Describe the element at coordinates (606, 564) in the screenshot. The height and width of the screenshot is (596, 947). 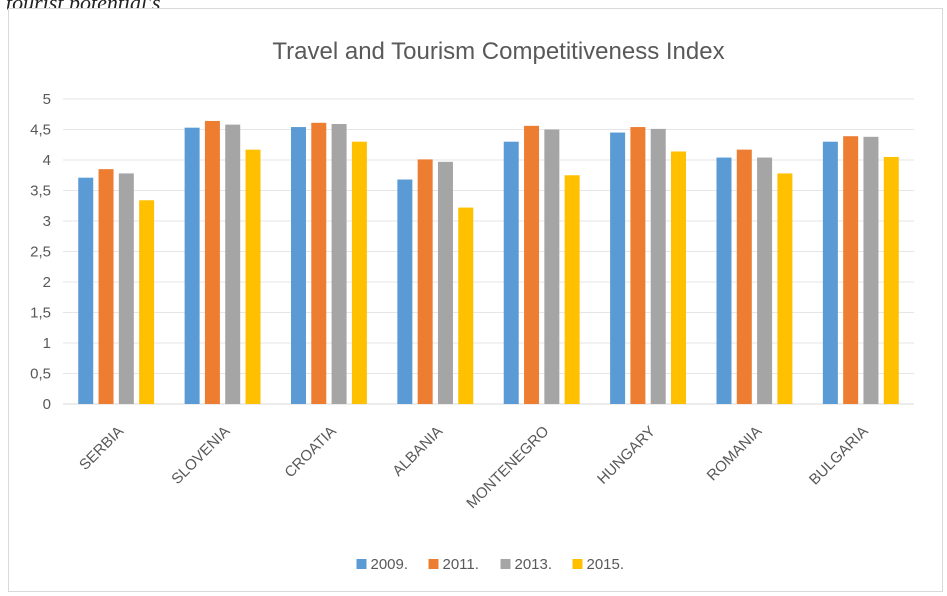
I see `legend-label: 2015.` at that location.